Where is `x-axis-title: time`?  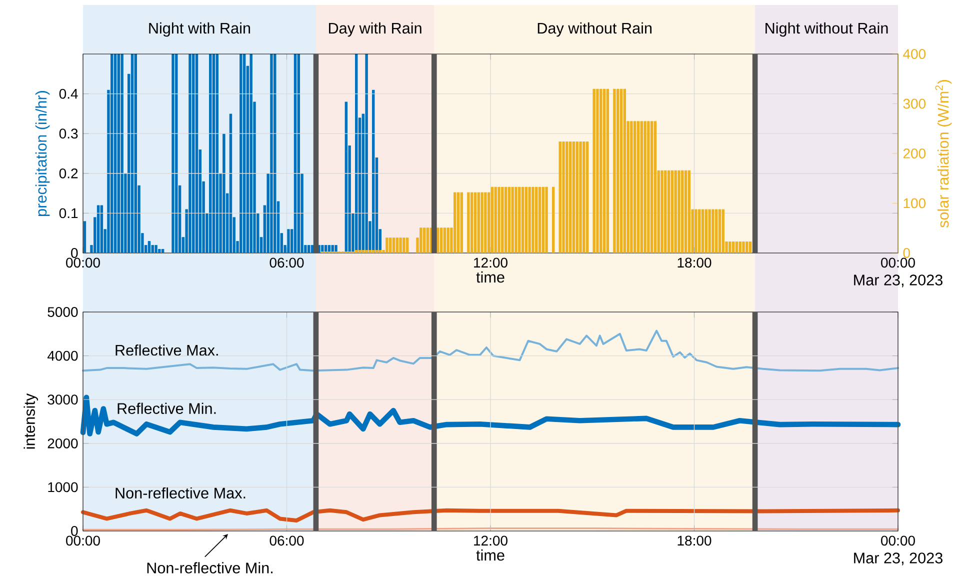
x-axis-title: time is located at coordinates (490, 555).